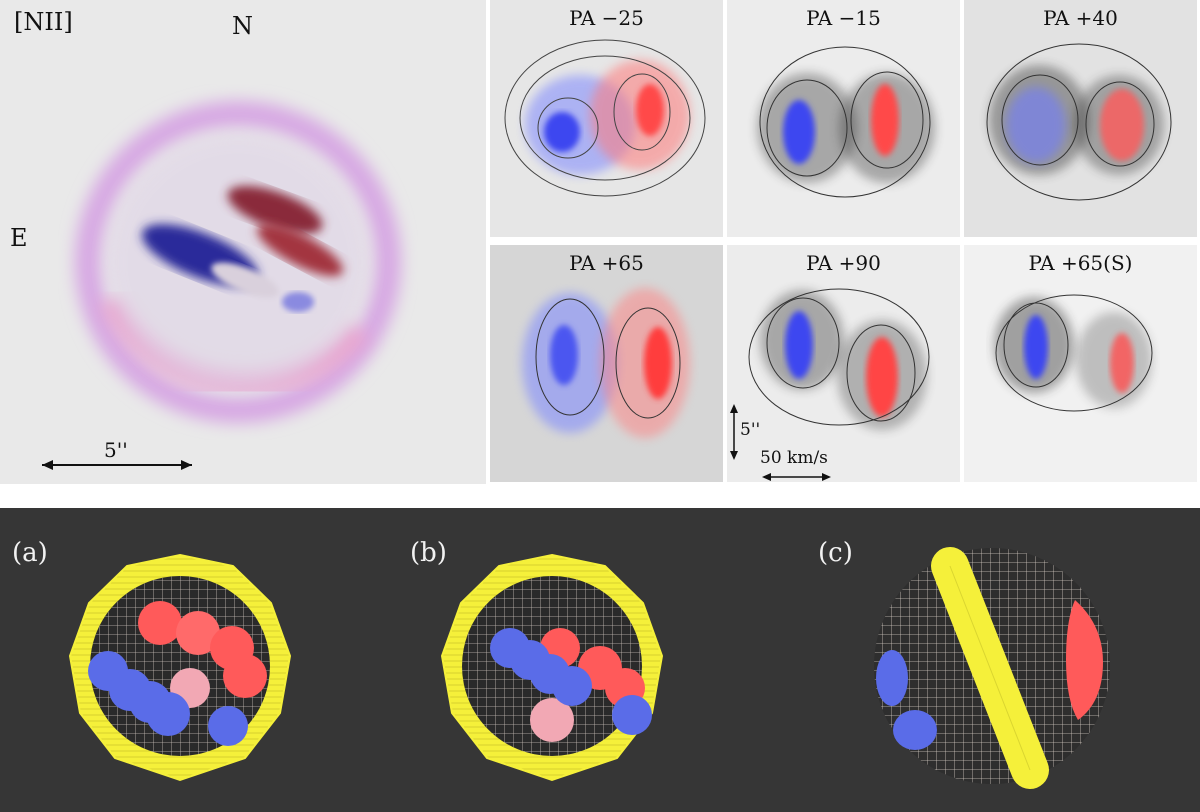  Describe the element at coordinates (794, 458) in the screenshot. I see `velocity-scale-label: 50 km/s` at that location.